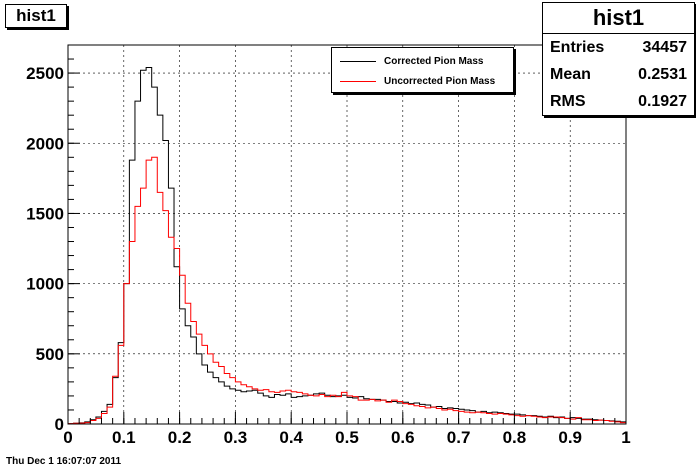 This screenshot has width=696, height=472. What do you see at coordinates (662, 74) in the screenshot?
I see `stats-value-mean: 0.2531` at bounding box center [662, 74].